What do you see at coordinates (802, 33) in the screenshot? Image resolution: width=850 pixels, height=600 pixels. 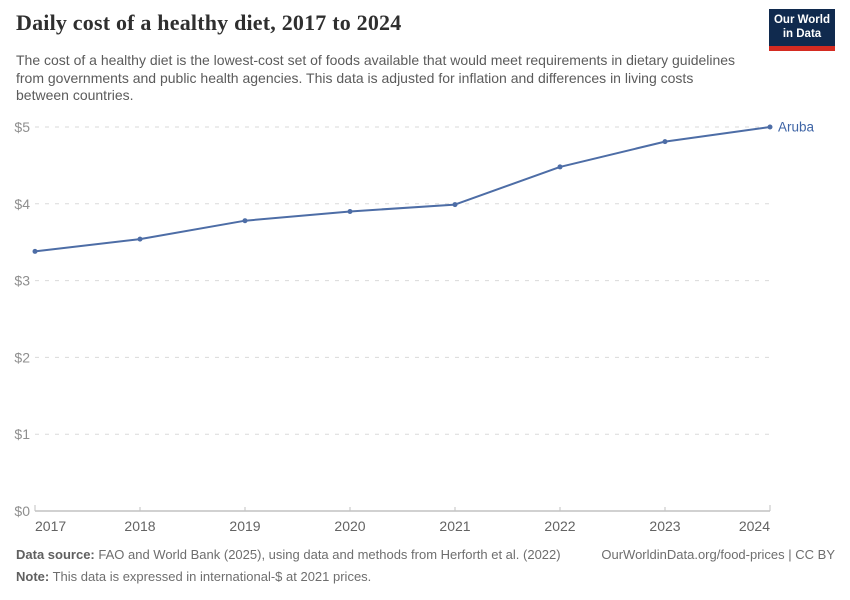 I see `owid-logo-line2: in Data` at bounding box center [802, 33].